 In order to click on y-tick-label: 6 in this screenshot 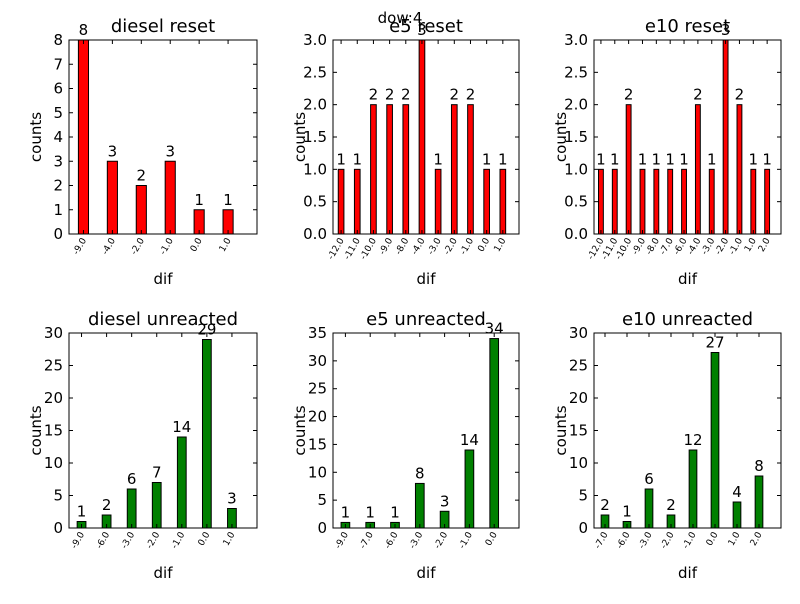, I will do `click(58, 89)`.